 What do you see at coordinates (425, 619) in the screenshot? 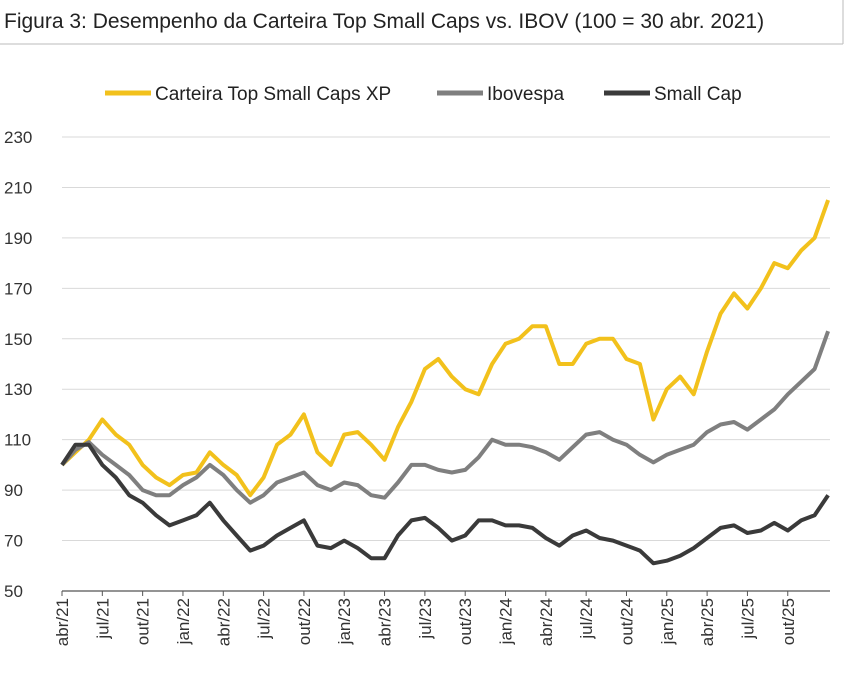
I see `x-tick-label: jul/23` at bounding box center [425, 619].